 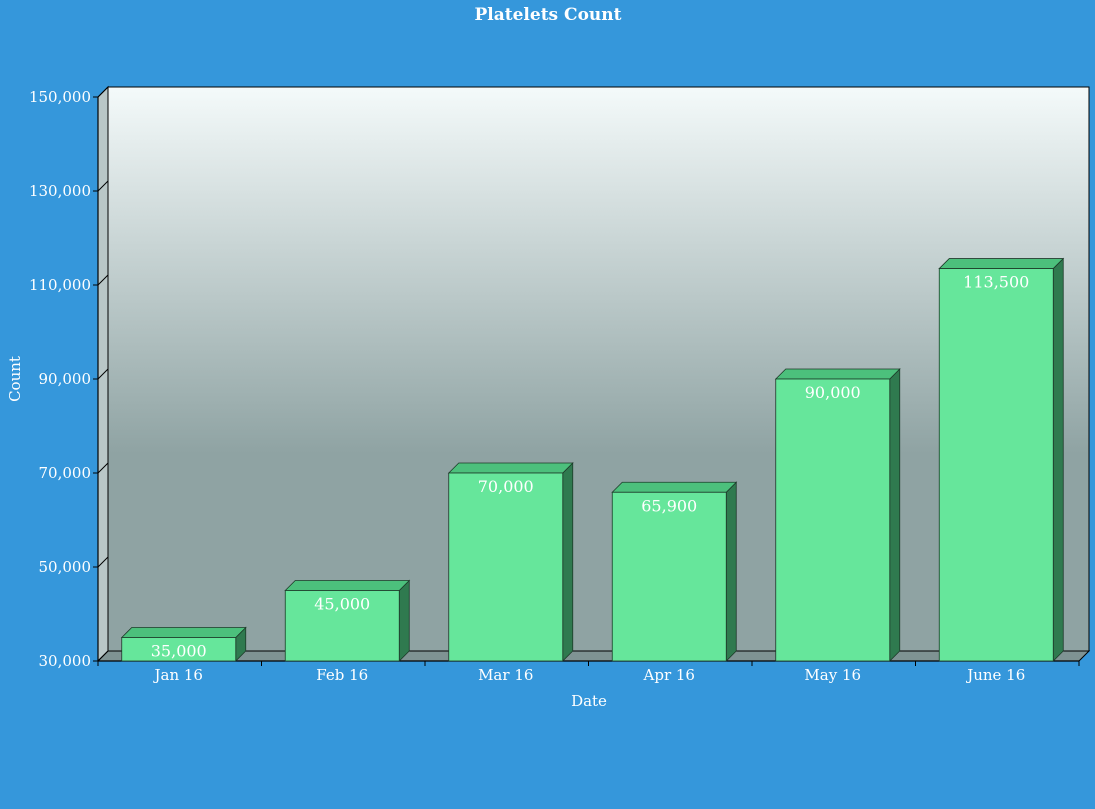 I want to click on y-tick-label: 110,000, so click(x=60, y=285).